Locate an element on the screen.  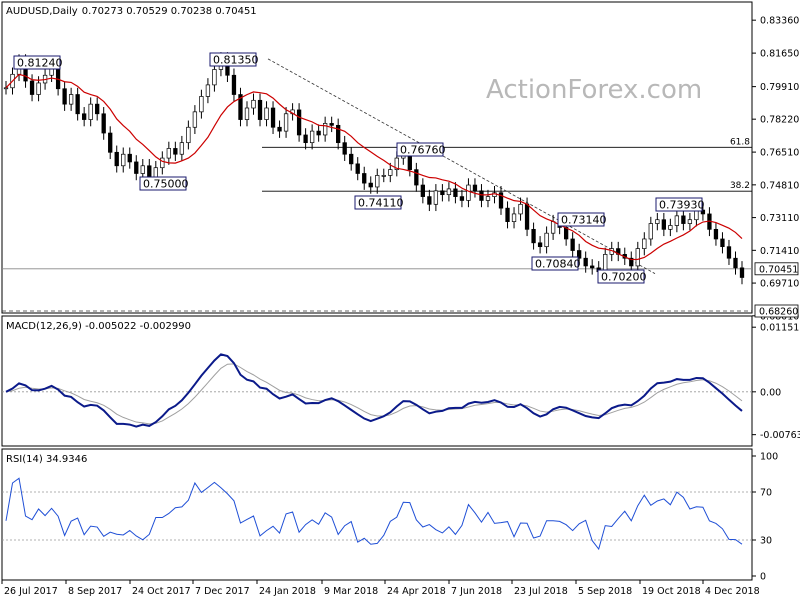
x-tick-label: 26 Jul 2017 is located at coordinates (31, 591).